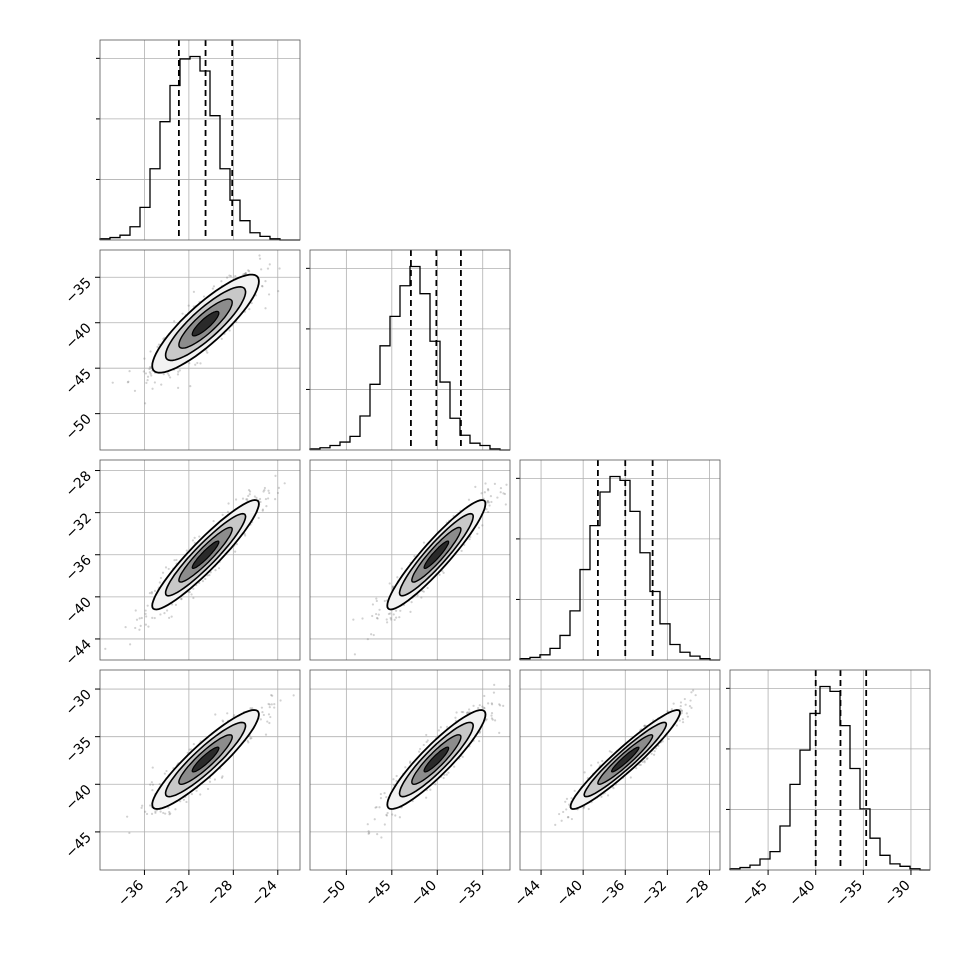  Describe the element at coordinates (696, 894) in the screenshot. I see `x-tick-label: −28` at that location.